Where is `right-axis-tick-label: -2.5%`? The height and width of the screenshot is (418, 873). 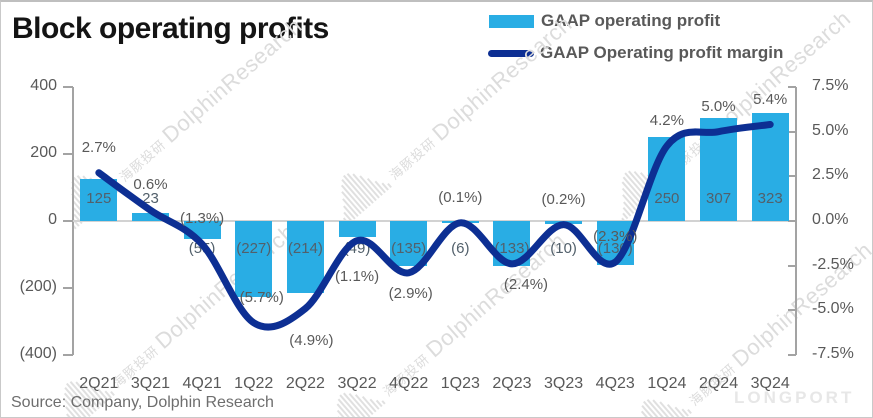 right-axis-tick-label: -2.5% is located at coordinates (833, 264).